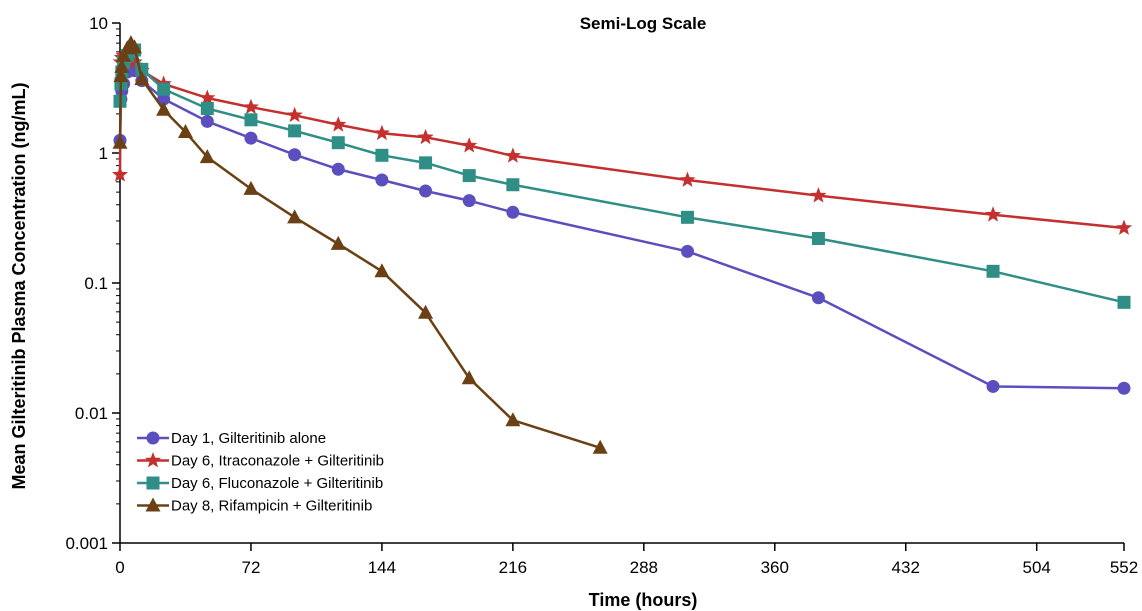 Image resolution: width=1142 pixels, height=611 pixels. I want to click on x-tick-label: 144, so click(382, 567).